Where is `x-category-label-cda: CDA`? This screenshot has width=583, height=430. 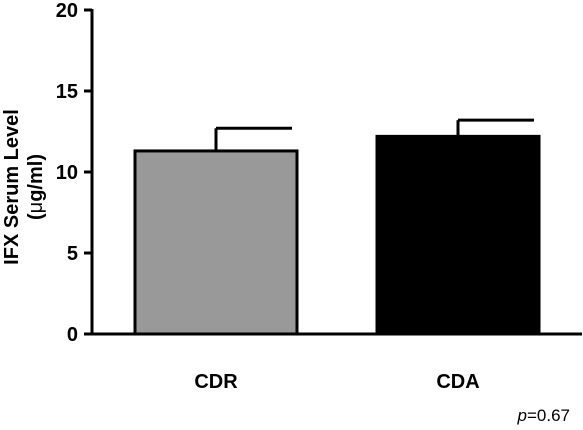 x-category-label-cda: CDA is located at coordinates (457, 382).